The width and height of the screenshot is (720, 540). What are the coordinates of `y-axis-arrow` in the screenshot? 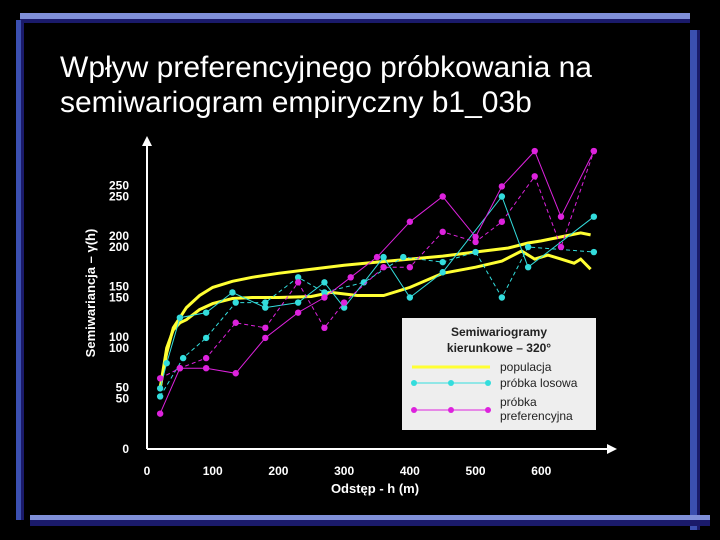 It's located at (147, 141).